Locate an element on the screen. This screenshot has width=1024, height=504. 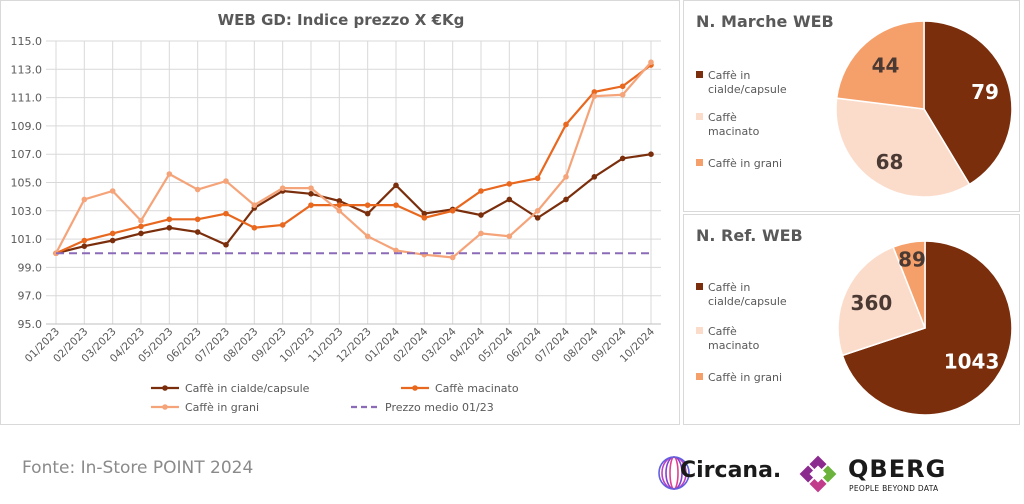
y-tick-label: 103.0 is located at coordinates (27, 211).